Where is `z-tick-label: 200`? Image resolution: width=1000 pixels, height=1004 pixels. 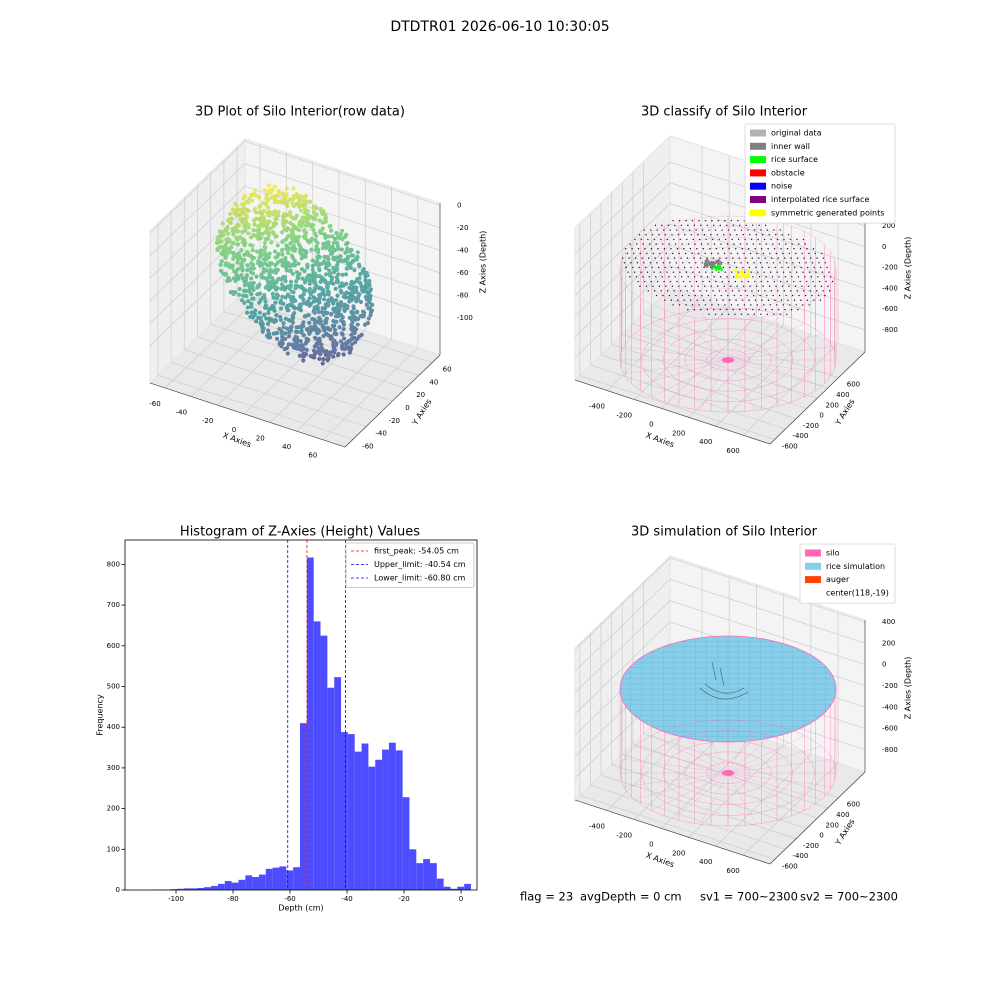 z-tick-label: 200 is located at coordinates (888, 643).